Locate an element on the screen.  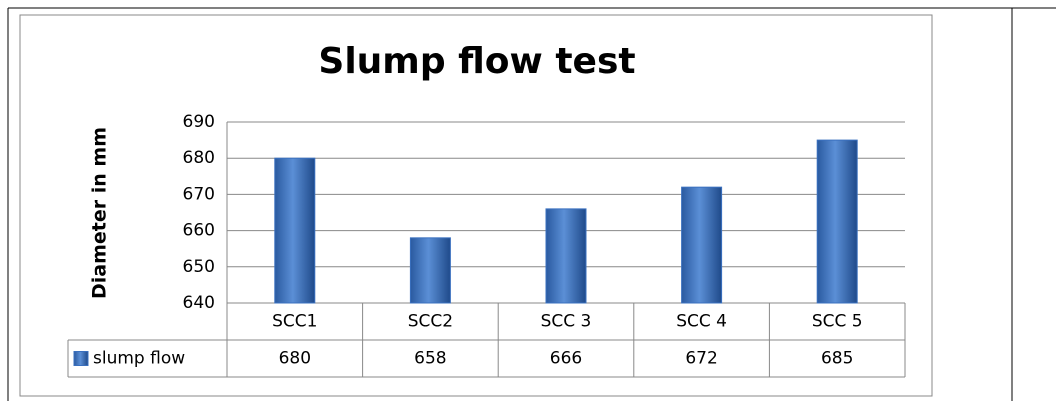
chart-title: Slump flow test is located at coordinates (476, 61).